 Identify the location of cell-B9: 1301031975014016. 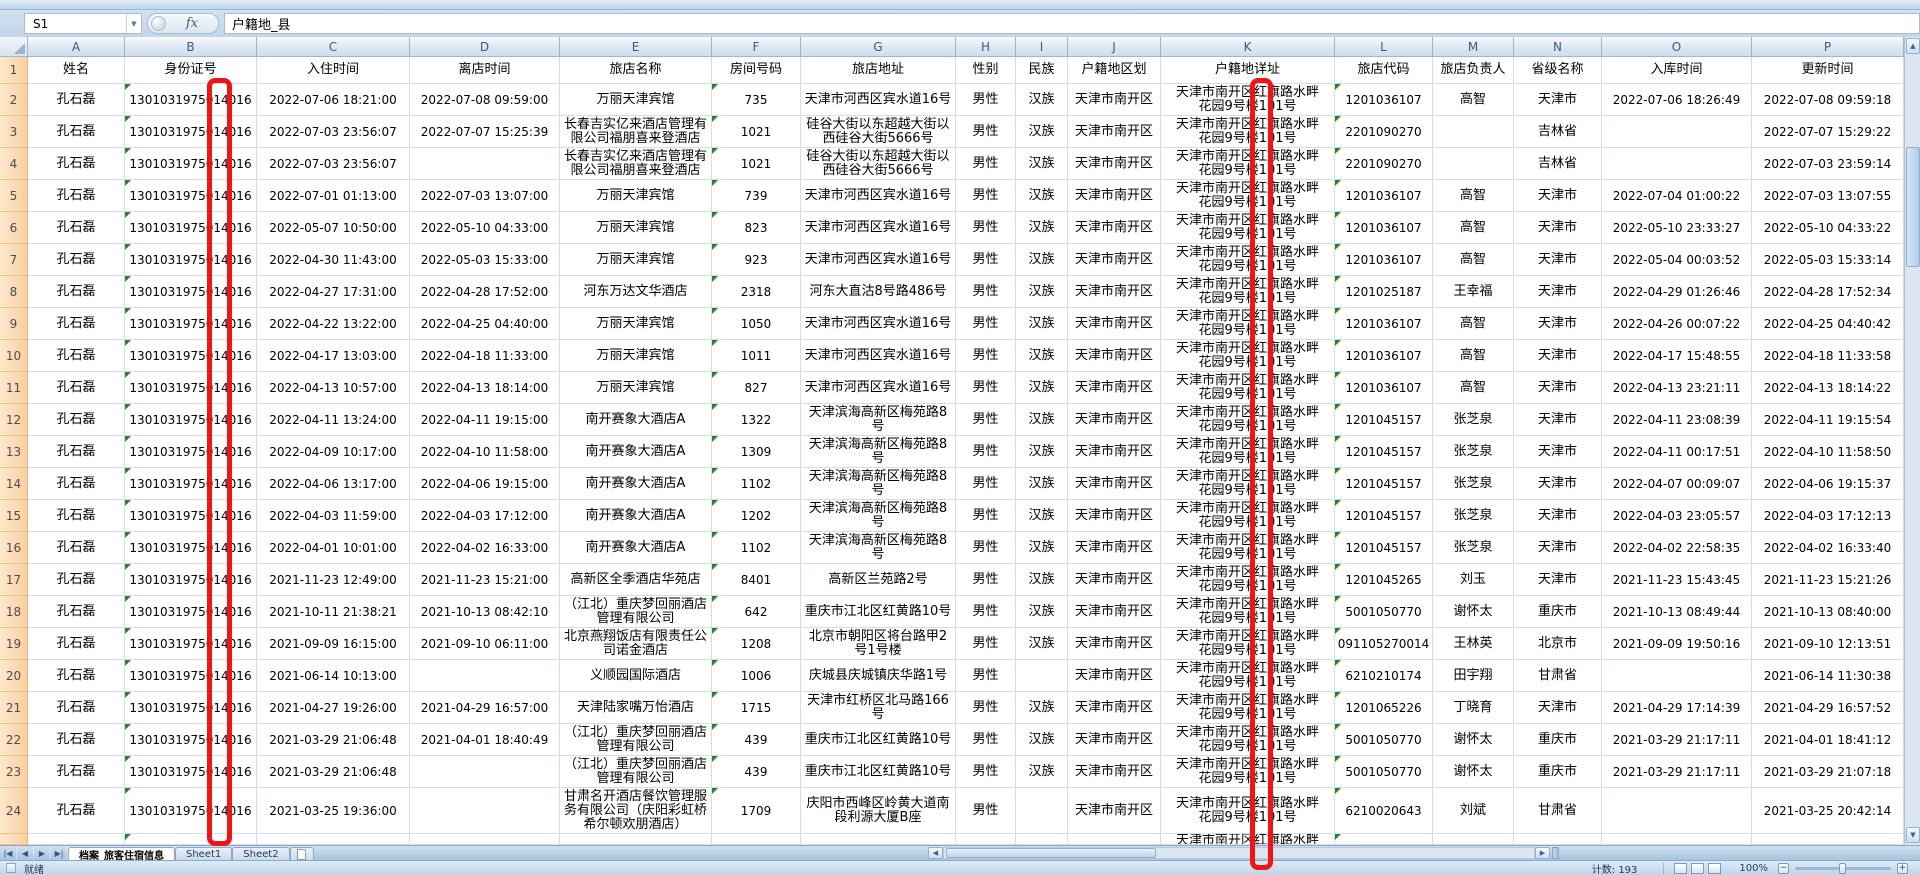
(191, 324).